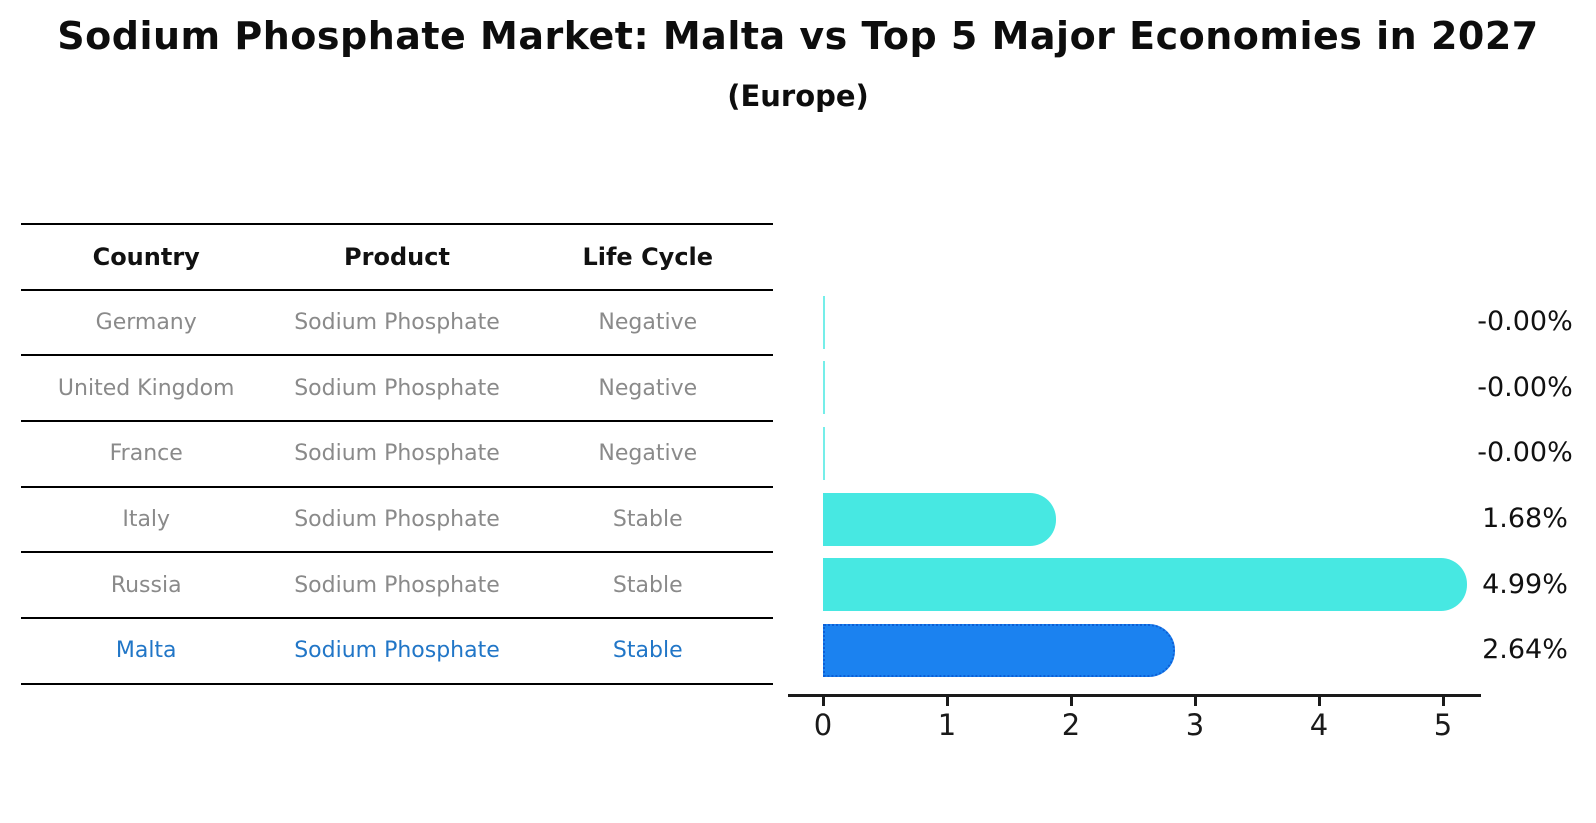  I want to click on value-label-malta: 2.64%, so click(1525, 650).